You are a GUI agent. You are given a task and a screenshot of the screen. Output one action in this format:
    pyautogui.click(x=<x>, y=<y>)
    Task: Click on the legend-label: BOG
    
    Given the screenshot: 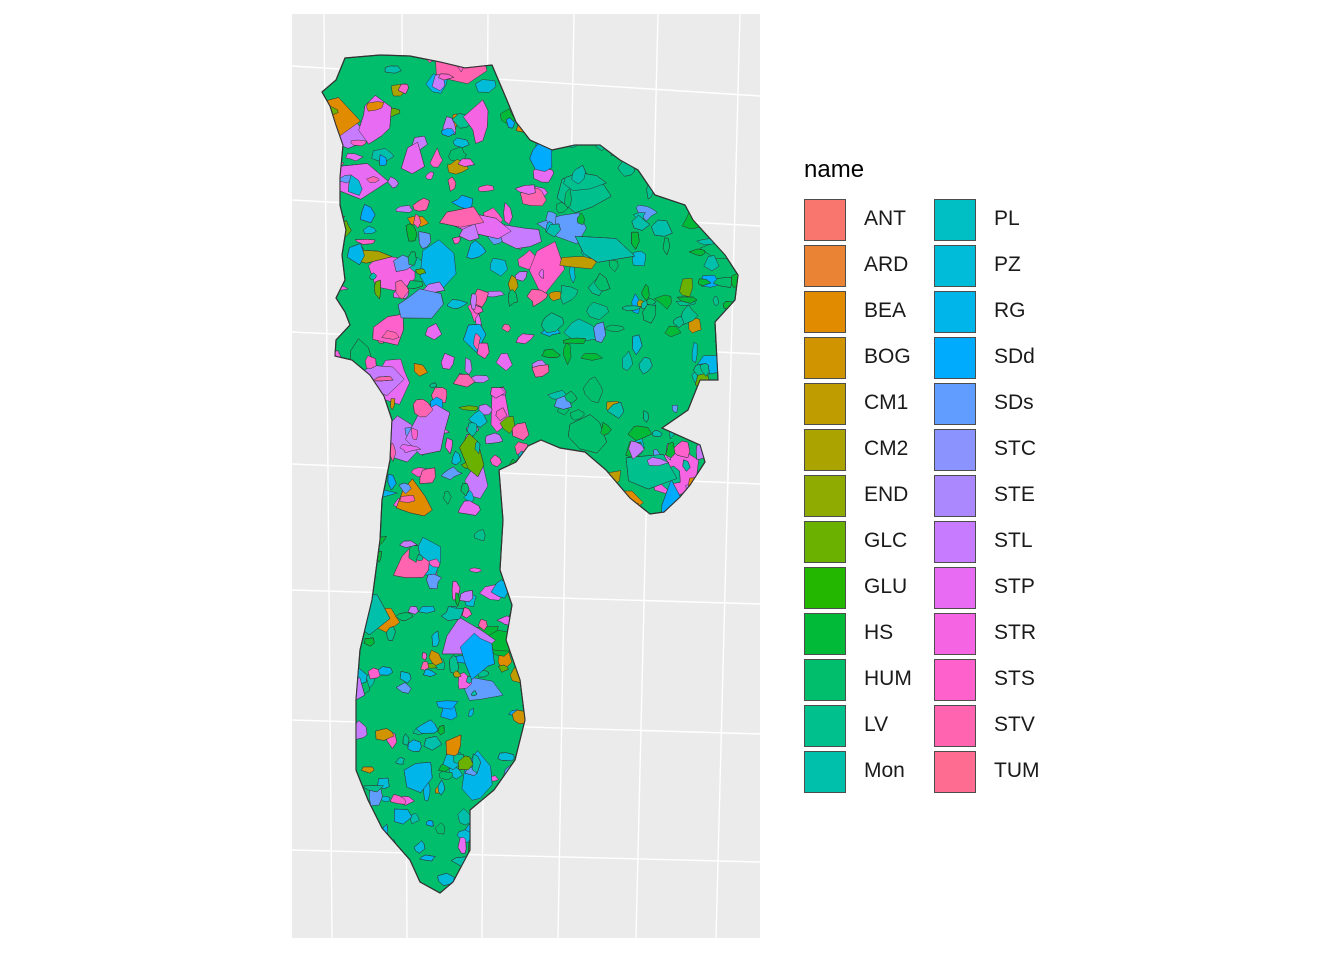 What is the action you would take?
    pyautogui.click(x=887, y=356)
    